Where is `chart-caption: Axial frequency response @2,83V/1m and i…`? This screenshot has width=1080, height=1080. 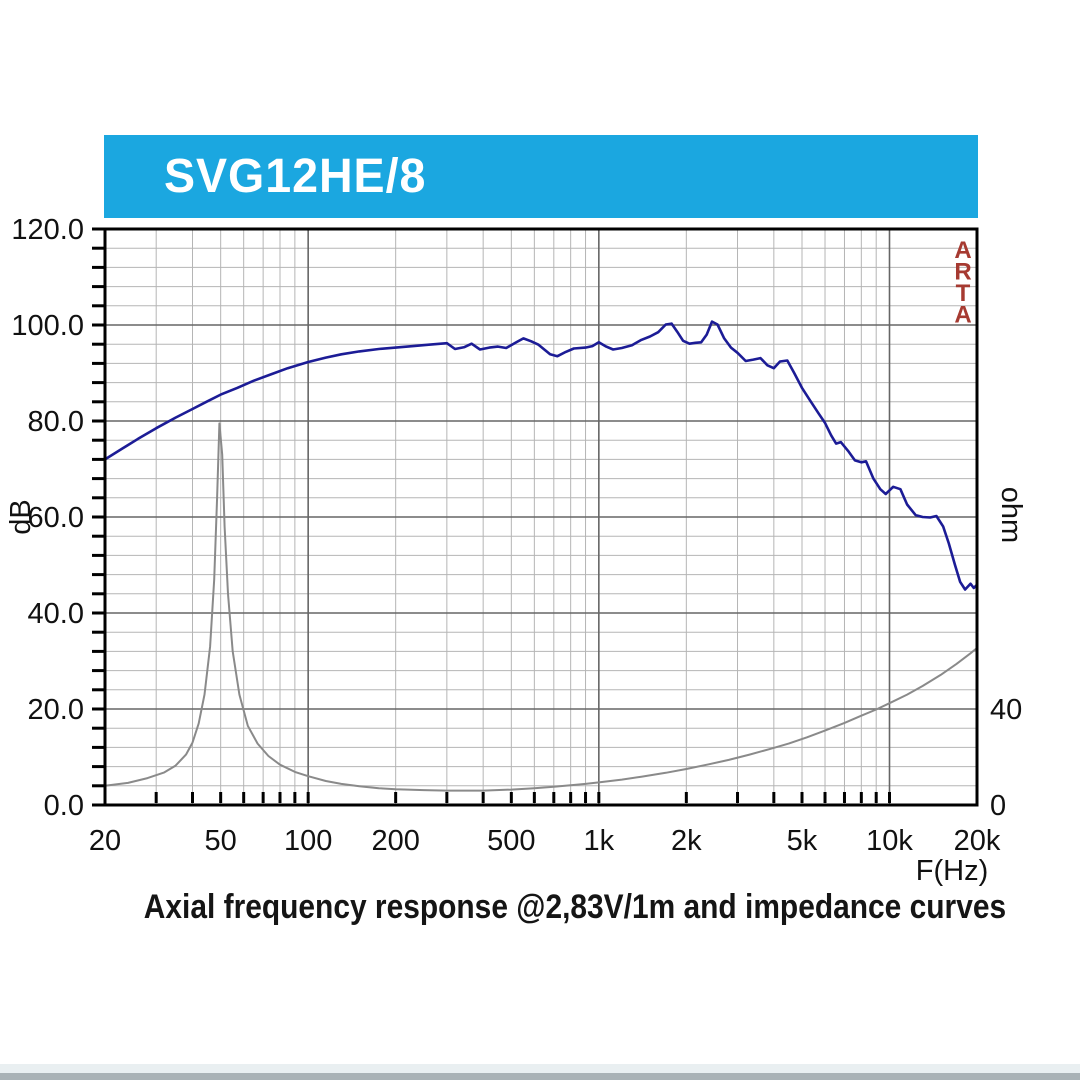 chart-caption: Axial frequency response @2,83V/1m and i… is located at coordinates (575, 907).